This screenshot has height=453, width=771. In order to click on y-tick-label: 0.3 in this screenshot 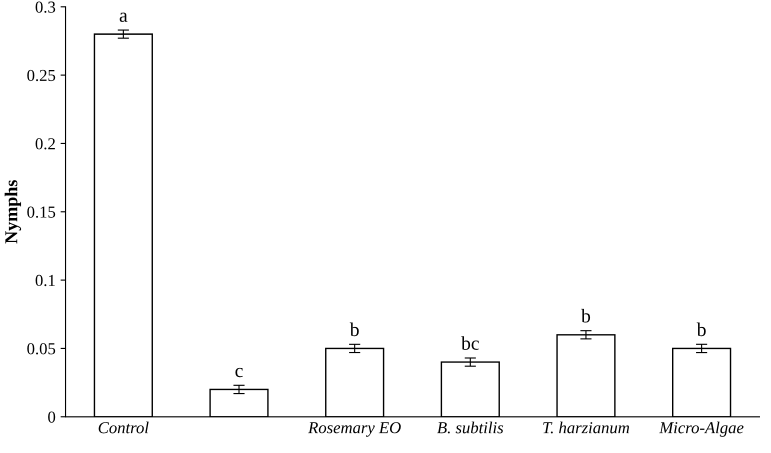, I will do `click(46, 7)`.